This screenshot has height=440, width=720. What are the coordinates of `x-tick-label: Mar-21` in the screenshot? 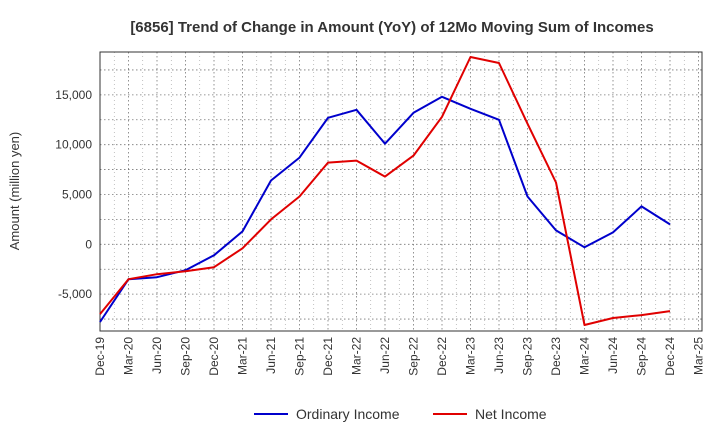 It's located at (243, 356).